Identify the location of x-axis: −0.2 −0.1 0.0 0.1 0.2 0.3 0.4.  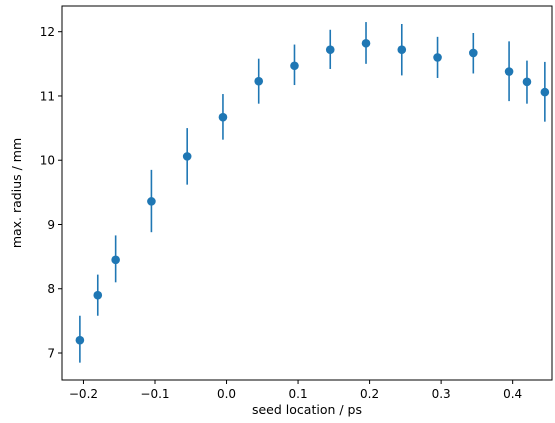
(295, 390).